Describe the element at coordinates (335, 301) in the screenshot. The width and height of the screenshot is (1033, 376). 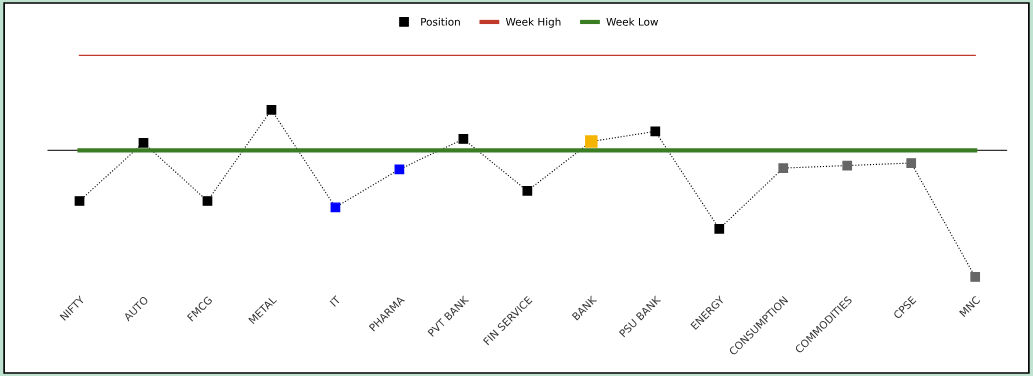
I see `x-tick-label: IT` at that location.